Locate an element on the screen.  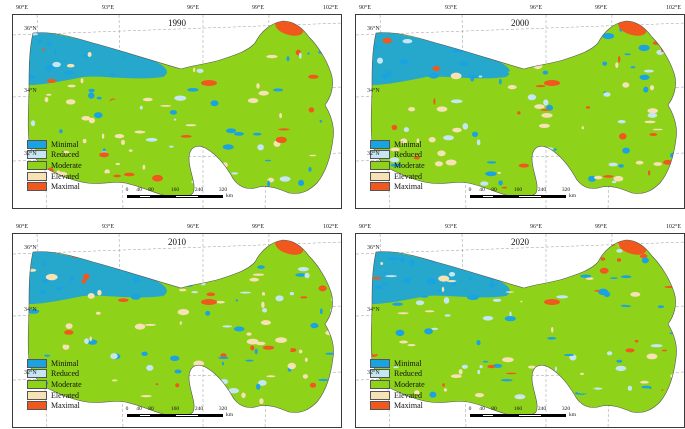
panel-year-title: 1990 is located at coordinates (177, 23).